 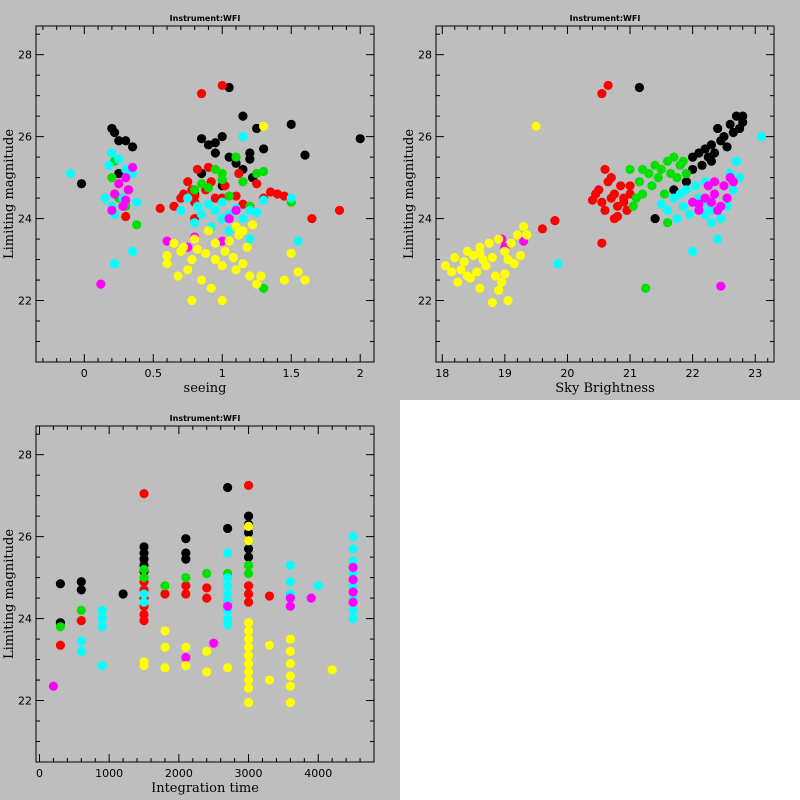 I want to click on x-tick-label: 21, so click(x=630, y=373).